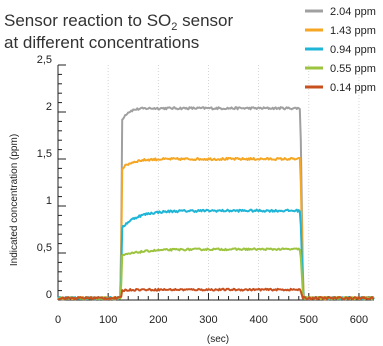 The height and width of the screenshot is (346, 383). What do you see at coordinates (101, 42) in the screenshot?
I see `chart-title-line2: at different concentrations` at bounding box center [101, 42].